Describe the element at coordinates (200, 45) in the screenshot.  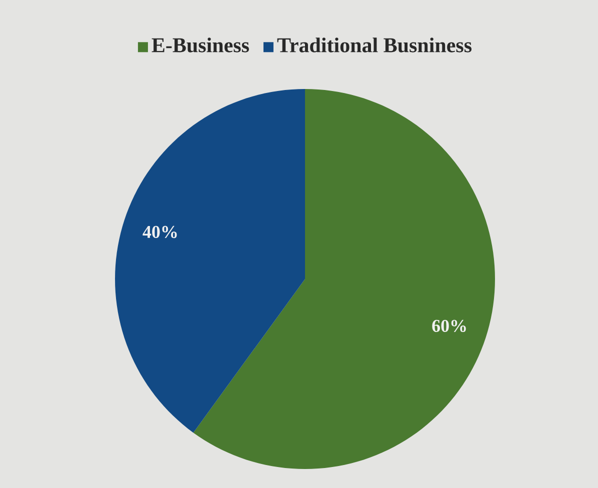
I see `legend-label: E-Business` at that location.